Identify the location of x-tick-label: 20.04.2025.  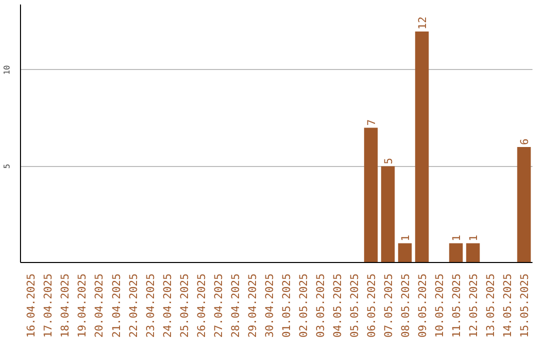
(99, 306).